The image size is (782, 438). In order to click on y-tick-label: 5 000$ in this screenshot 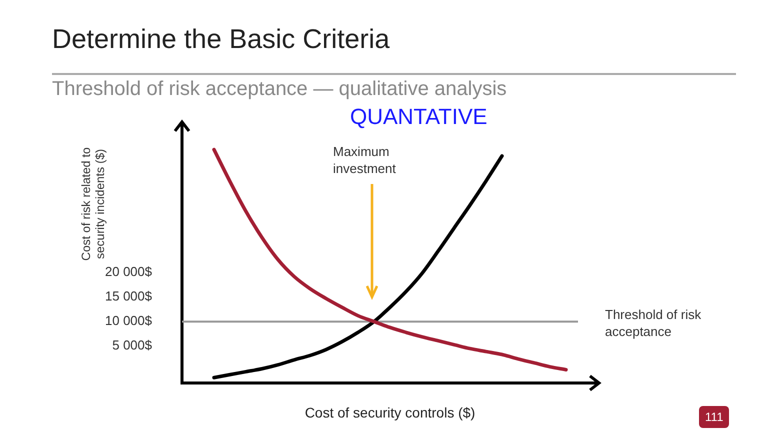, I will do `click(132, 345)`.